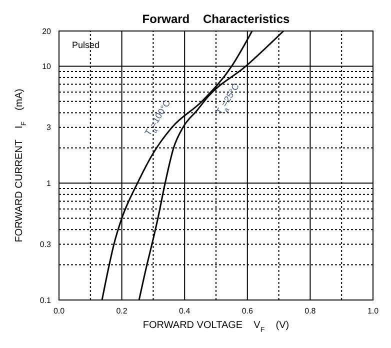 Image resolution: width=391 pixels, height=348 pixels. What do you see at coordinates (59, 311) in the screenshot?
I see `x-tick-label: 0.0` at bounding box center [59, 311].